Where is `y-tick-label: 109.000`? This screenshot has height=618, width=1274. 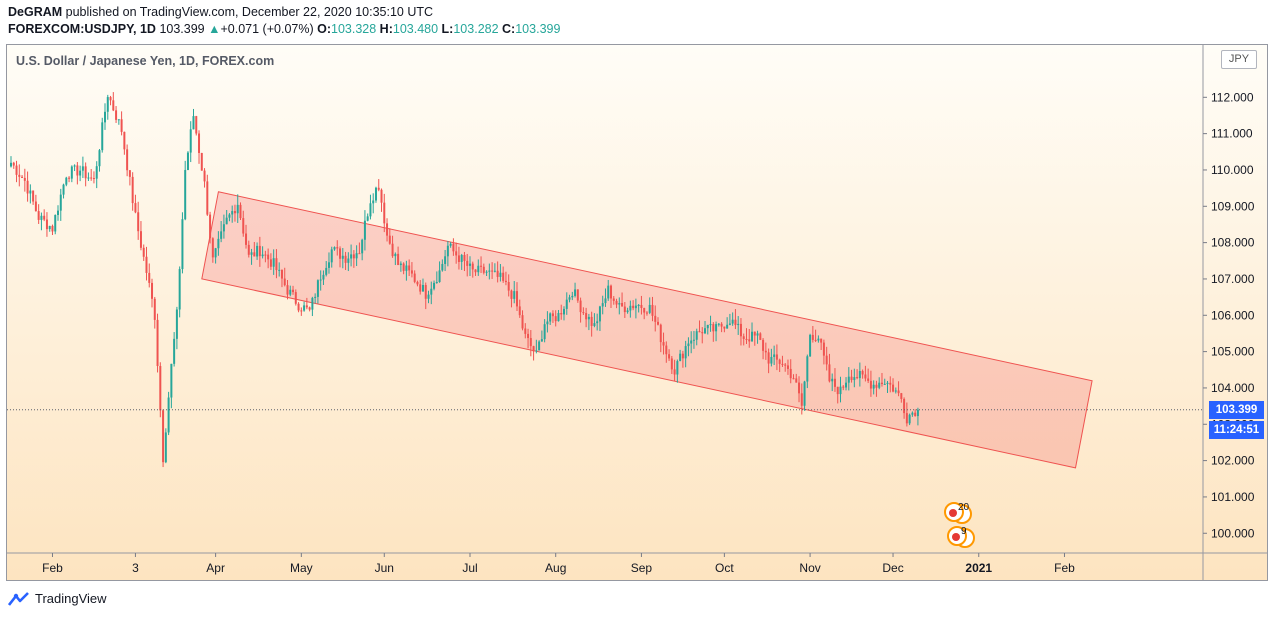
y-tick-label: 109.000 is located at coordinates (1233, 206).